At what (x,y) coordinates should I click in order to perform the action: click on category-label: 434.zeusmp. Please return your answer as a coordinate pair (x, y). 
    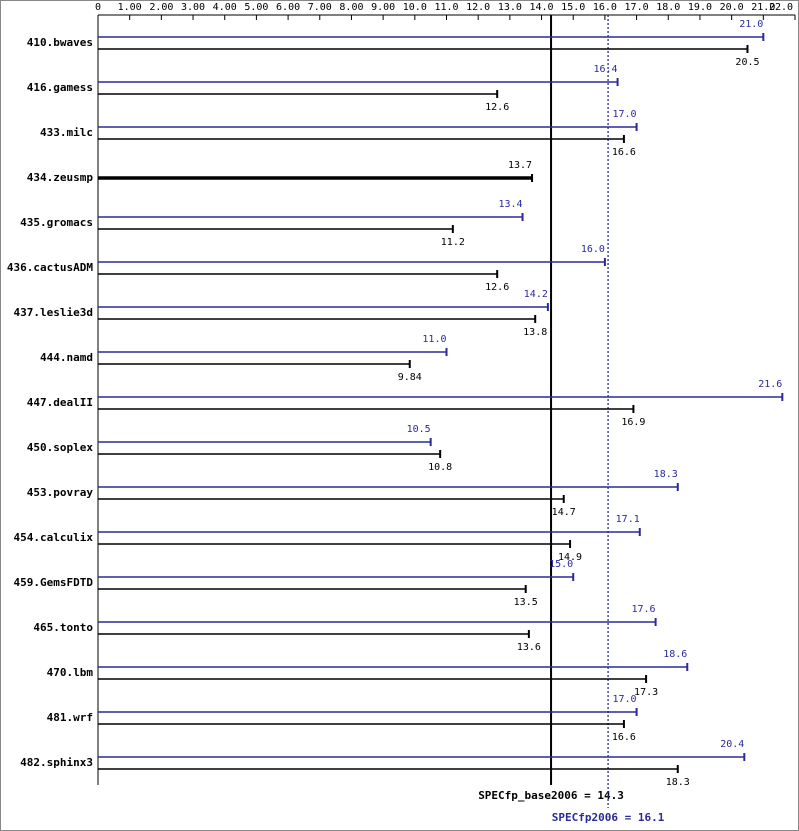
    Looking at the image, I should click on (60, 177).